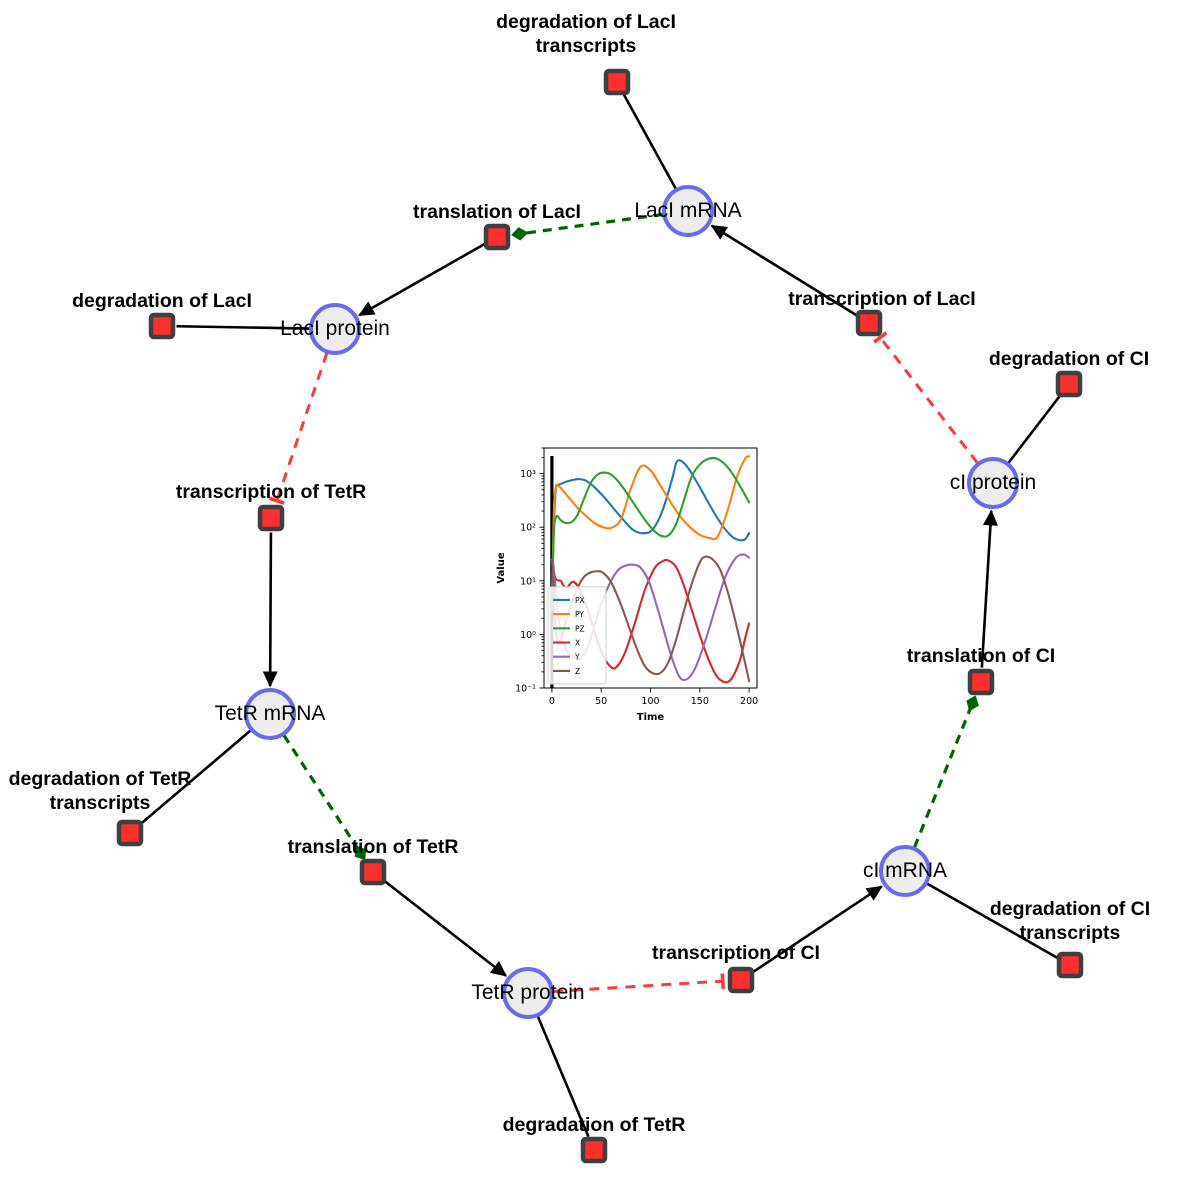 The width and height of the screenshot is (1189, 1200). I want to click on y-axis-title: Value, so click(501, 567).